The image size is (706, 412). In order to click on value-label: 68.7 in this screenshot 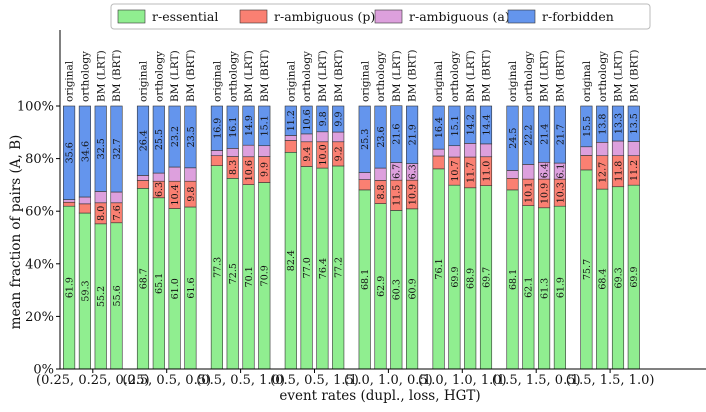, I will do `click(143, 278)`.